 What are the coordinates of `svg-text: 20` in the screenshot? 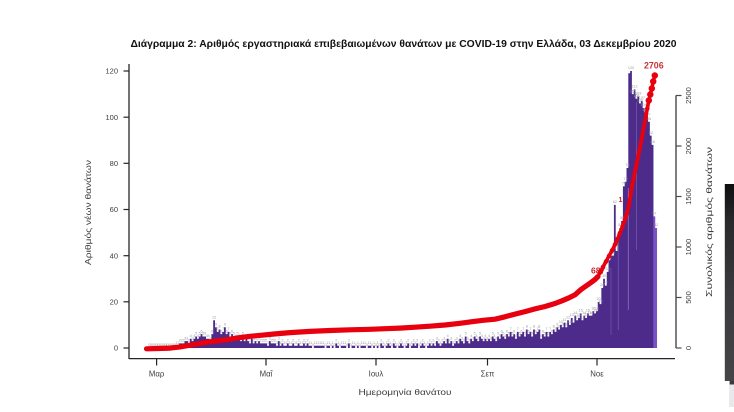 It's located at (599, 299).